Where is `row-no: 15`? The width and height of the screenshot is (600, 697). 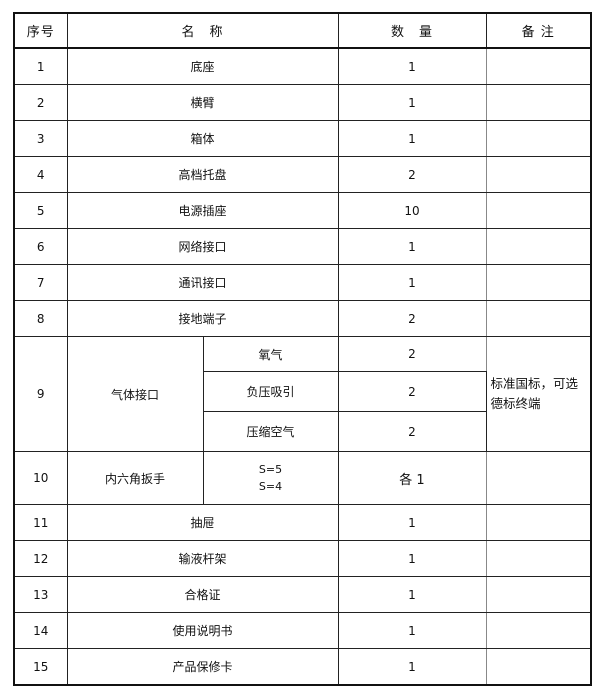
row-no: 15 is located at coordinates (40, 667).